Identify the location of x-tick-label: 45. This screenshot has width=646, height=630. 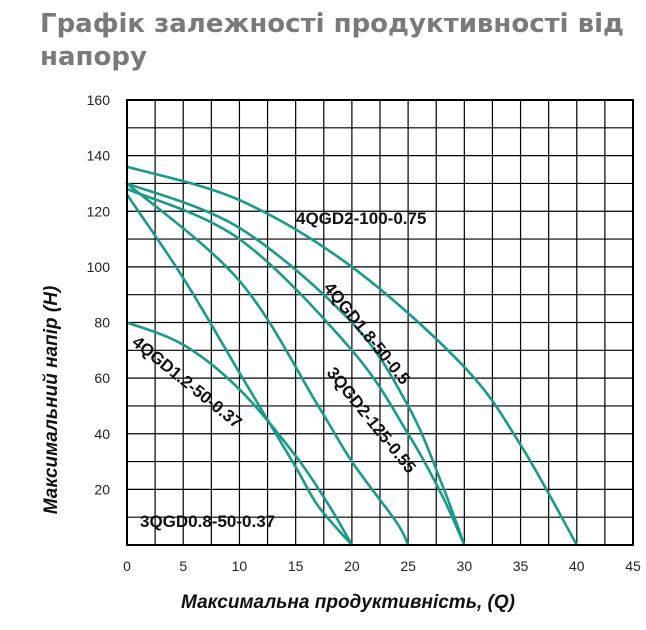
(633, 566).